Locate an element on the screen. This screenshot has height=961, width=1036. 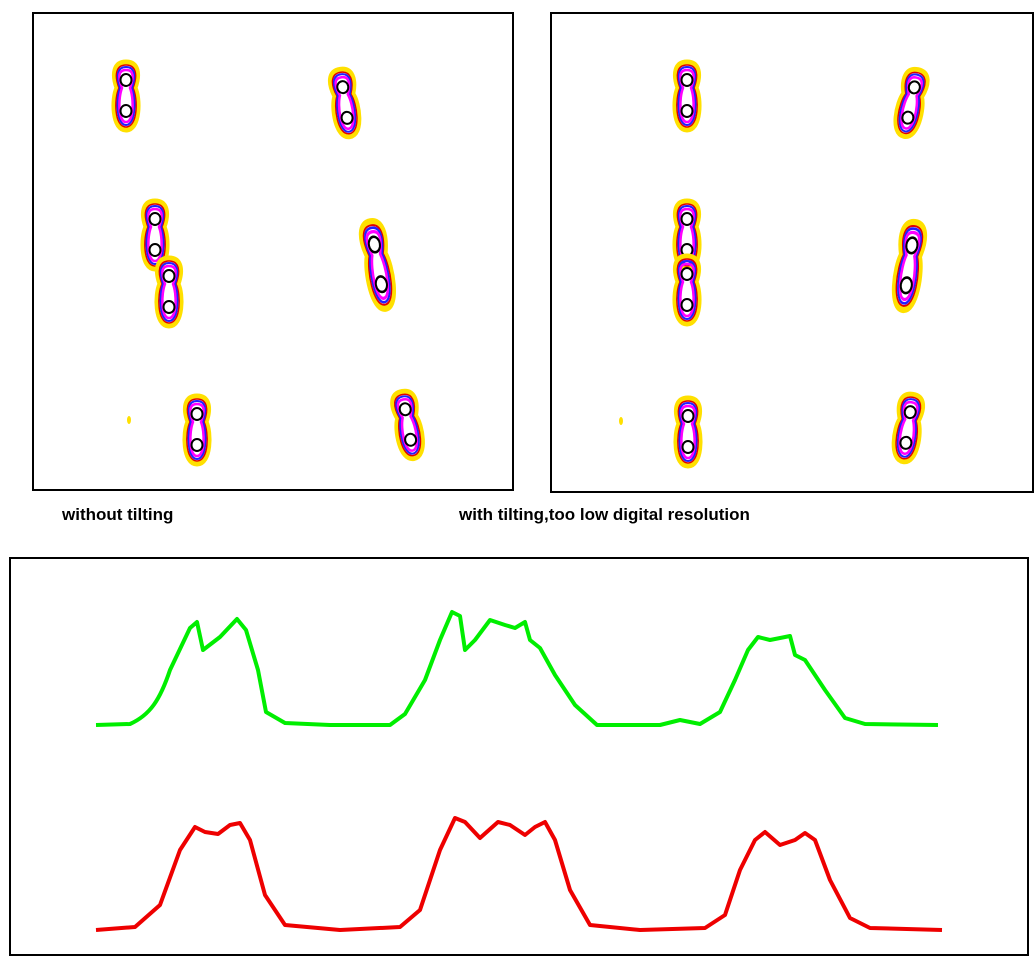
green-trace is located at coordinates (517, 668).